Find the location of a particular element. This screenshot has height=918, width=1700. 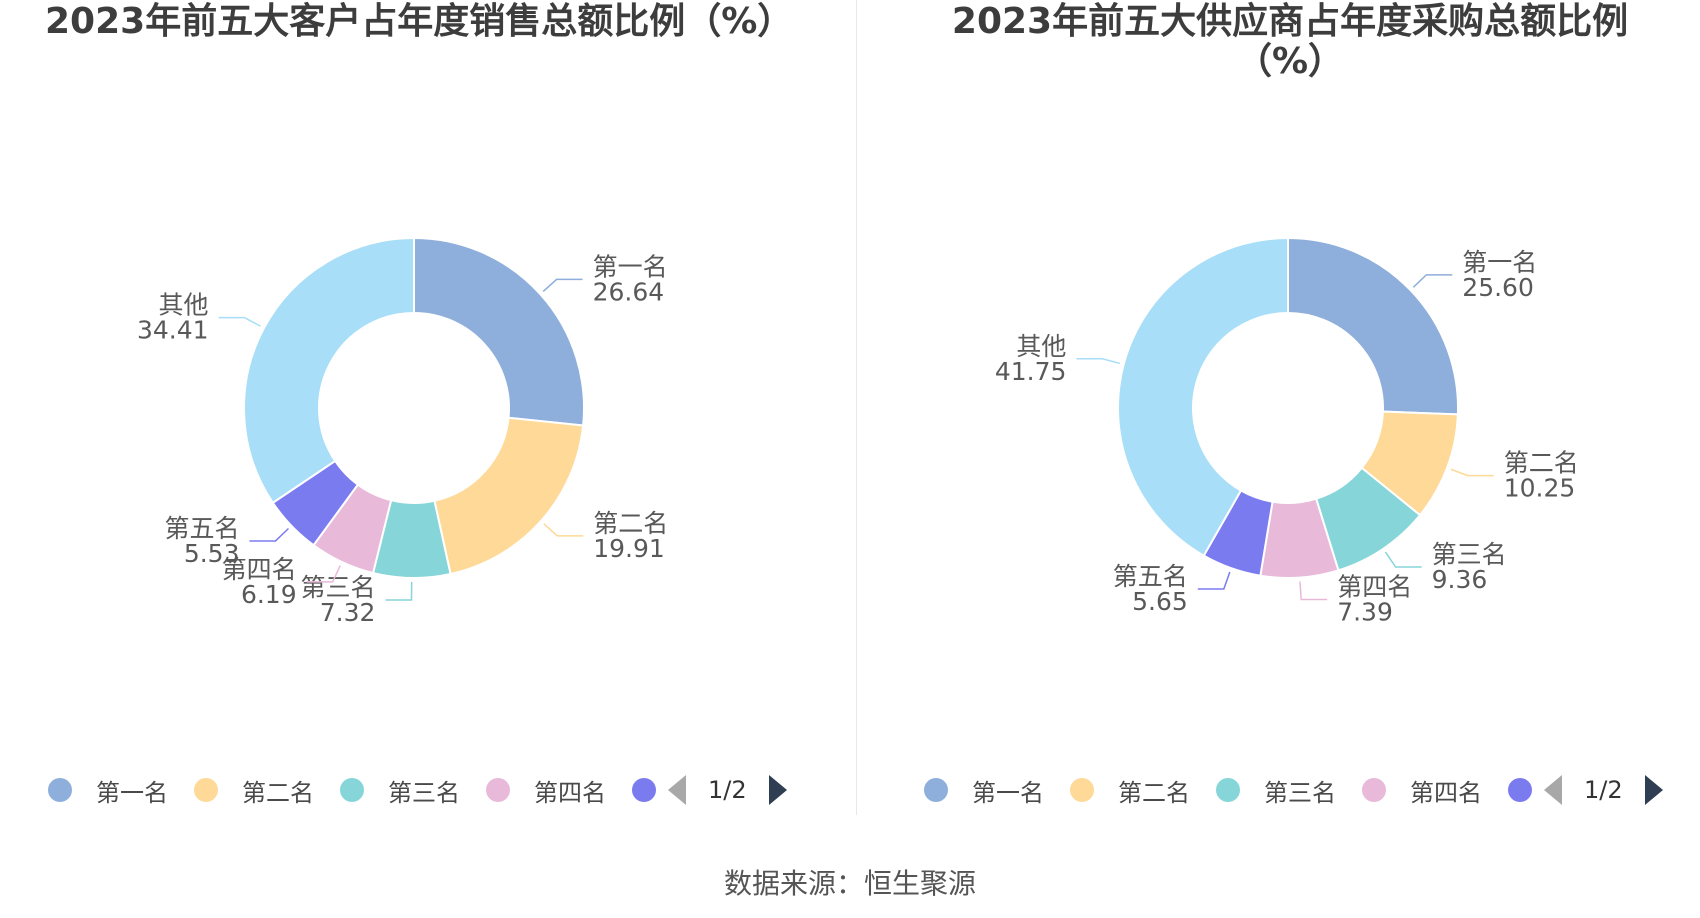

slice-label-value: 19.91 is located at coordinates (629, 548).